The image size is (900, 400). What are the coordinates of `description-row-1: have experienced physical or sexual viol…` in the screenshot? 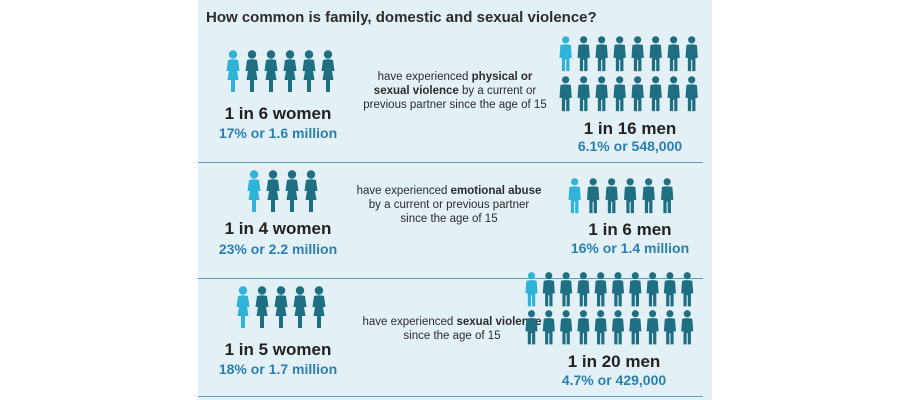 It's located at (455, 91).